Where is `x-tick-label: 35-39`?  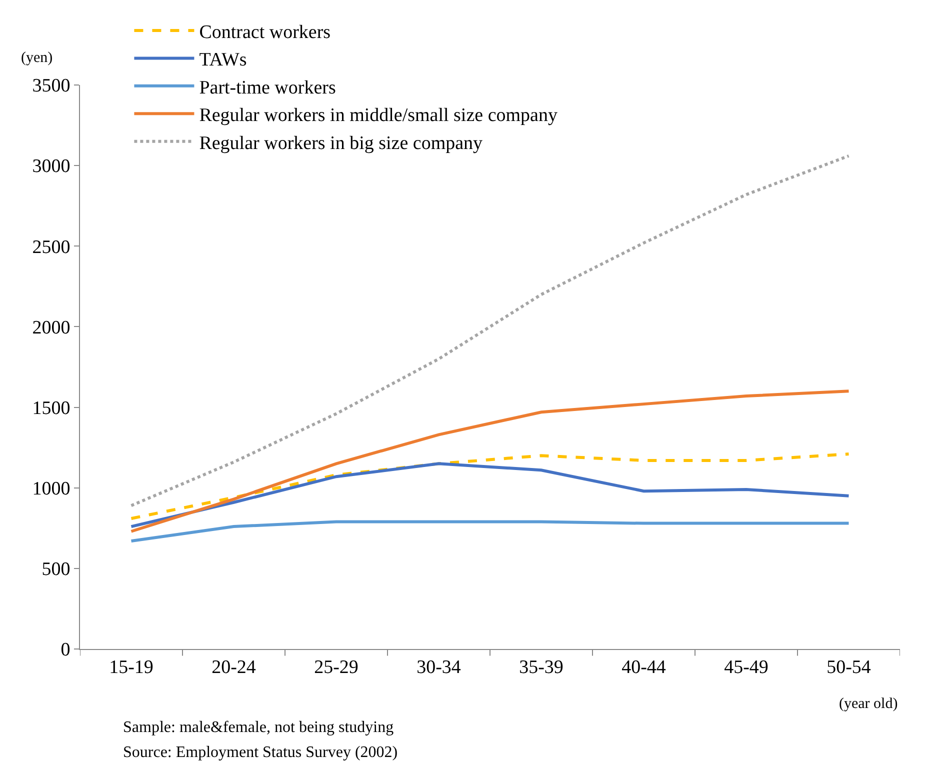 x-tick-label: 35-39 is located at coordinates (541, 667).